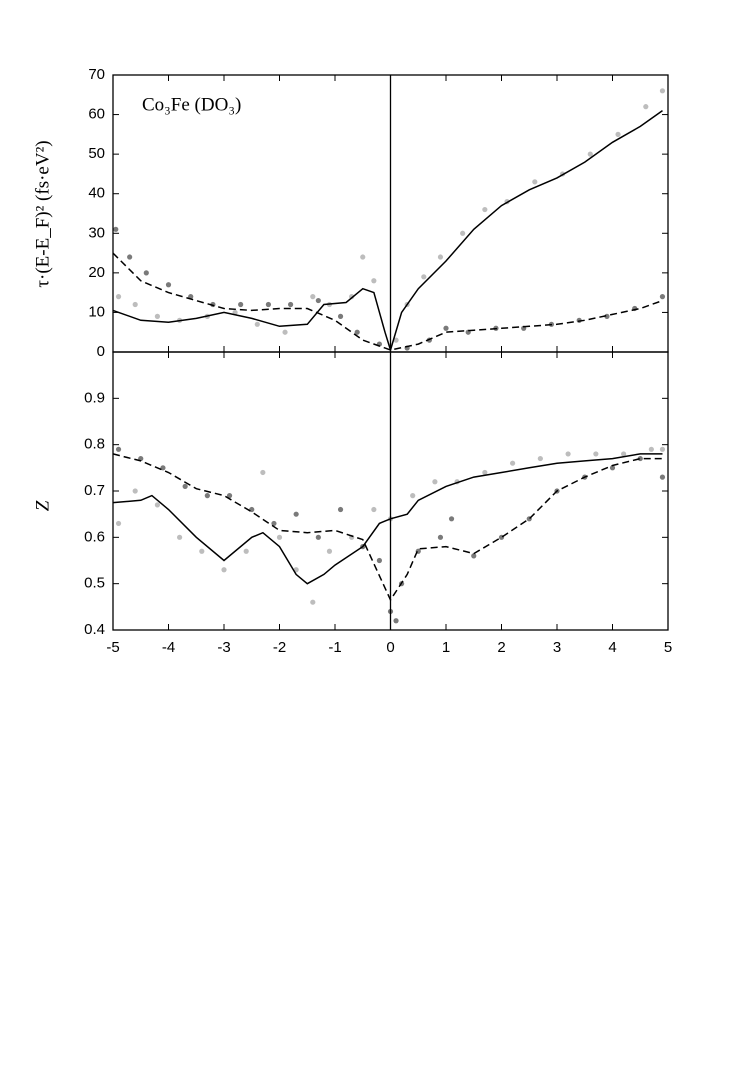  I want to click on y-tick-label: 0.8, so click(94, 444).